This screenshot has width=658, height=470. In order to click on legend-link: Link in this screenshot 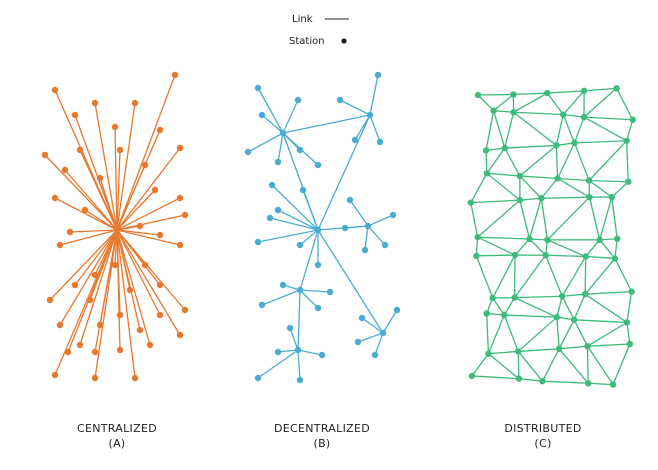, I will do `click(302, 19)`.